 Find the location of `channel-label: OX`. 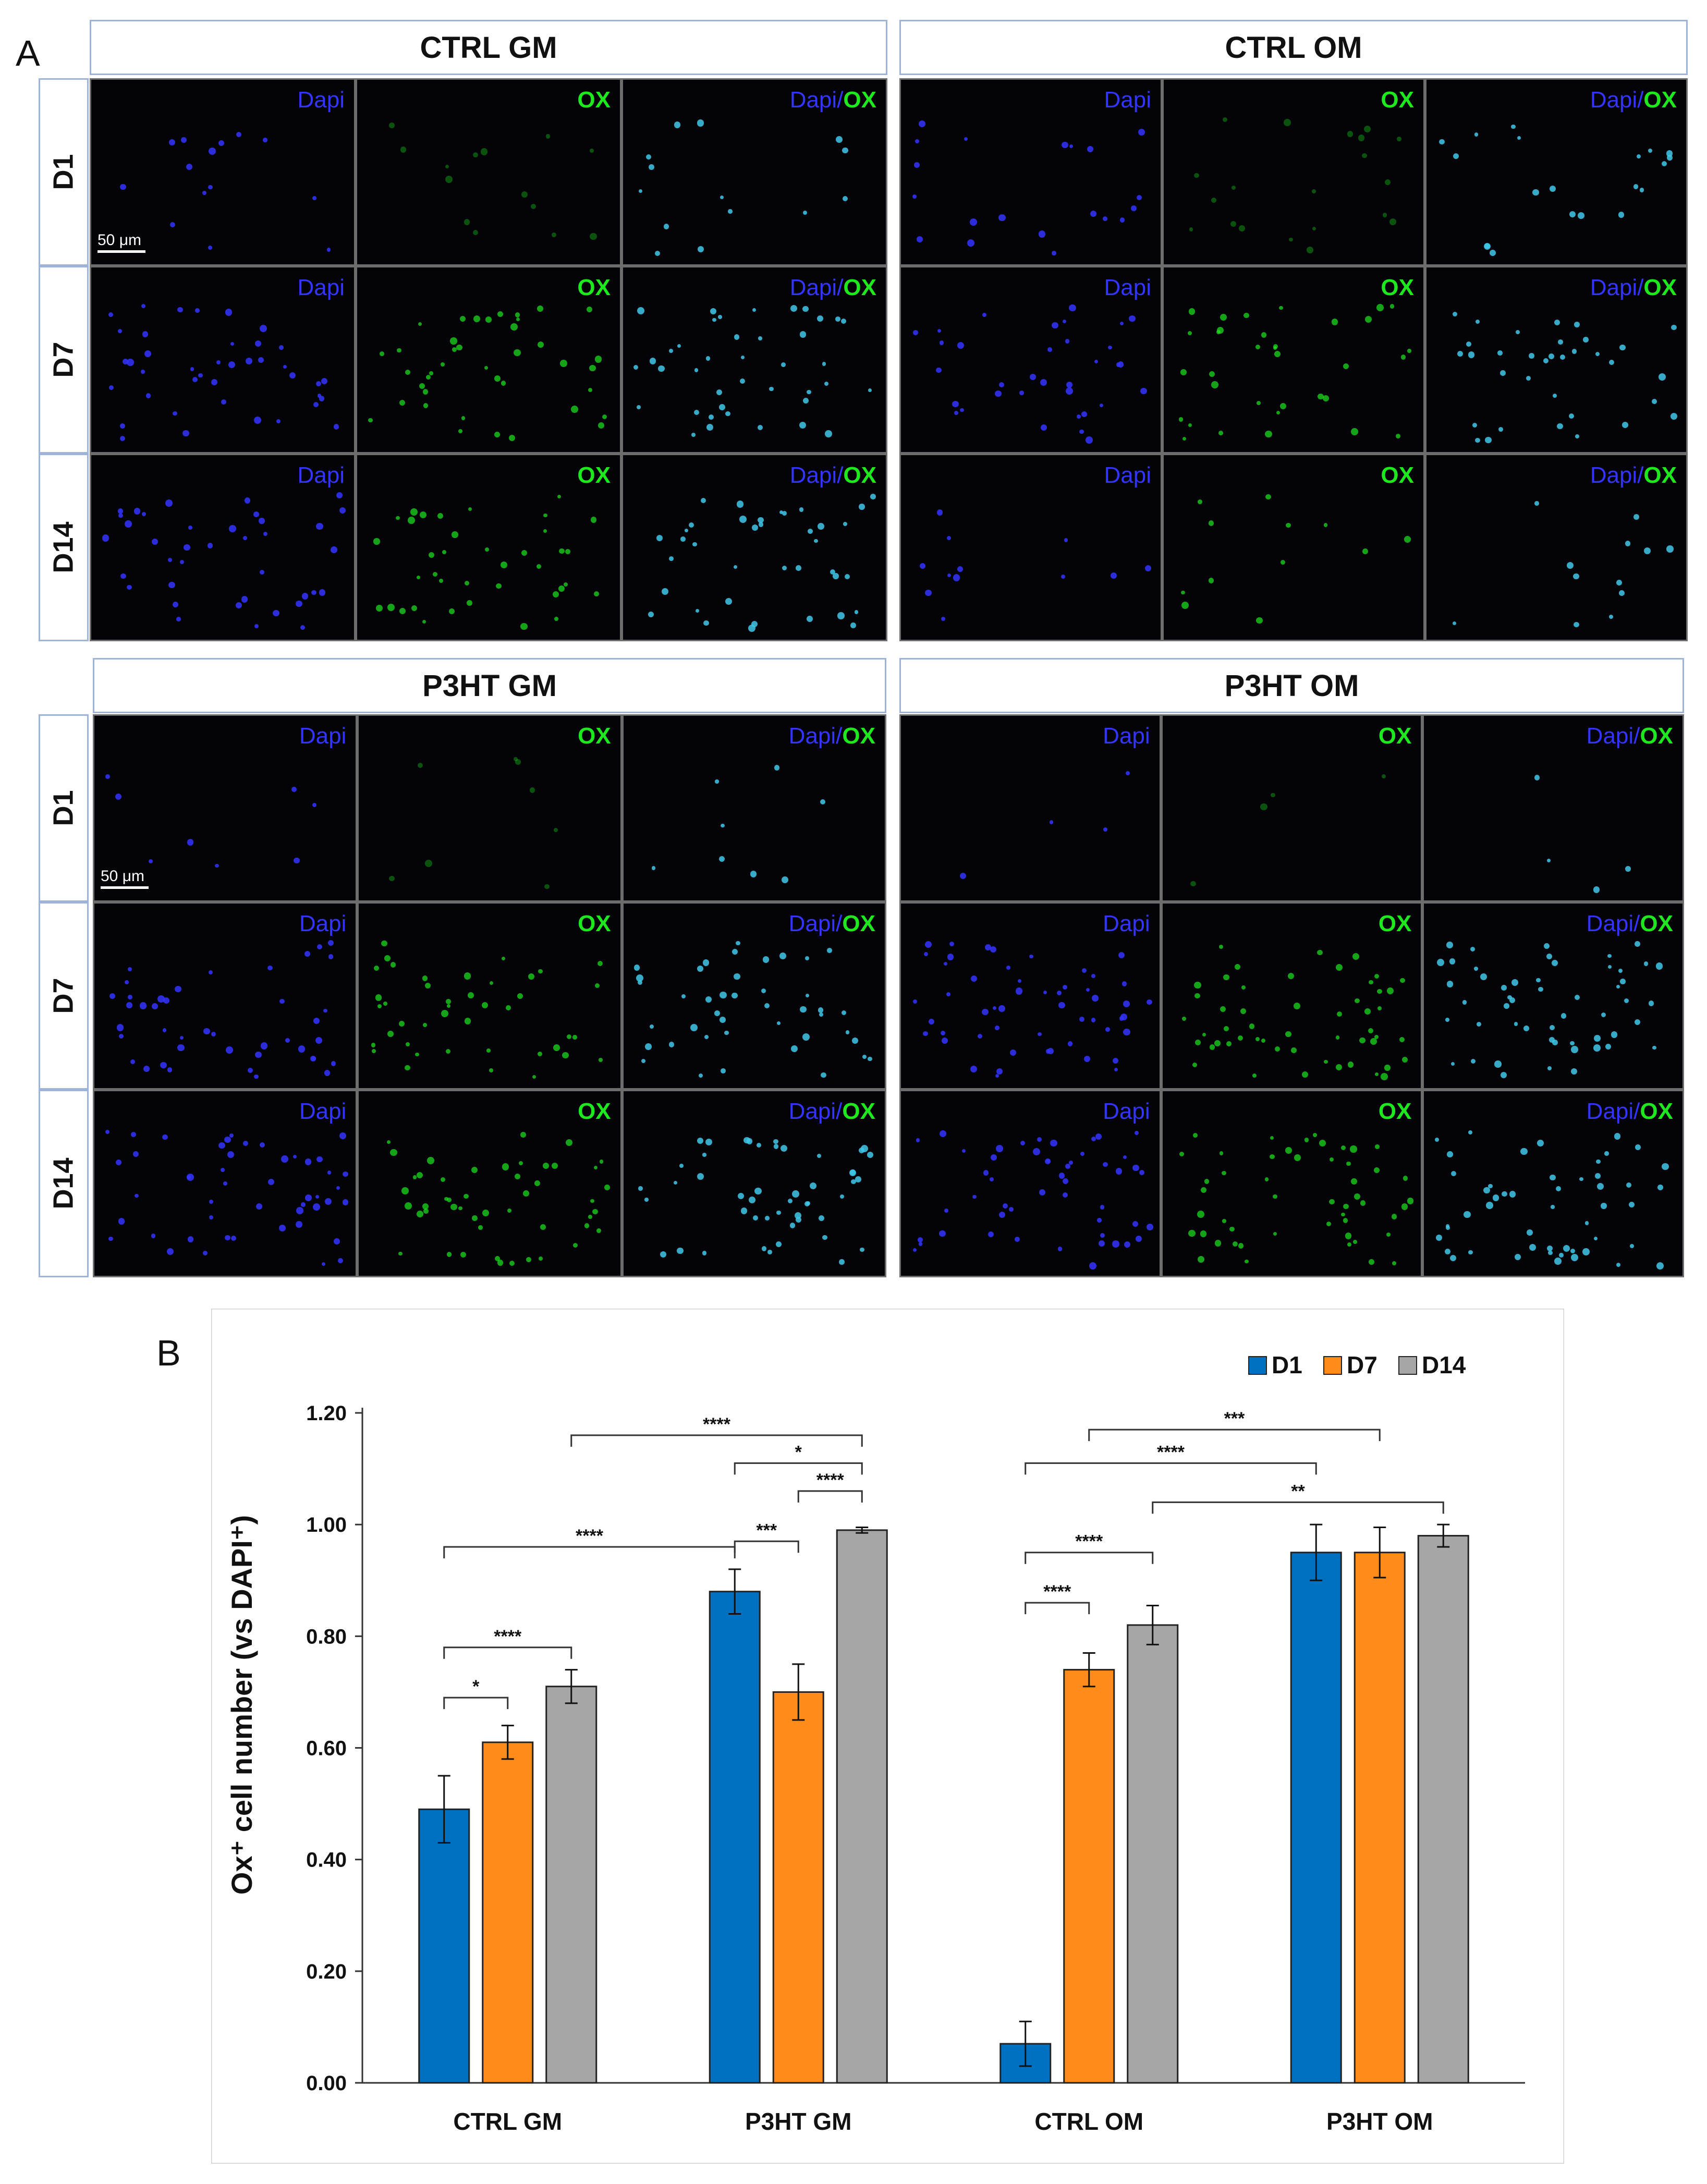

channel-label: OX is located at coordinates (594, 100).